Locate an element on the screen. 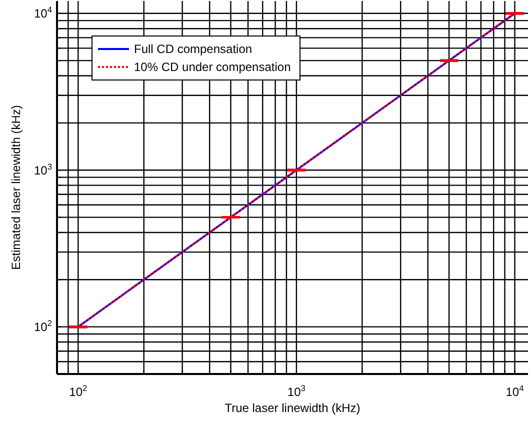 The height and width of the screenshot is (421, 529). y-tick-label: 10$^{3}$ is located at coordinates (43, 169).